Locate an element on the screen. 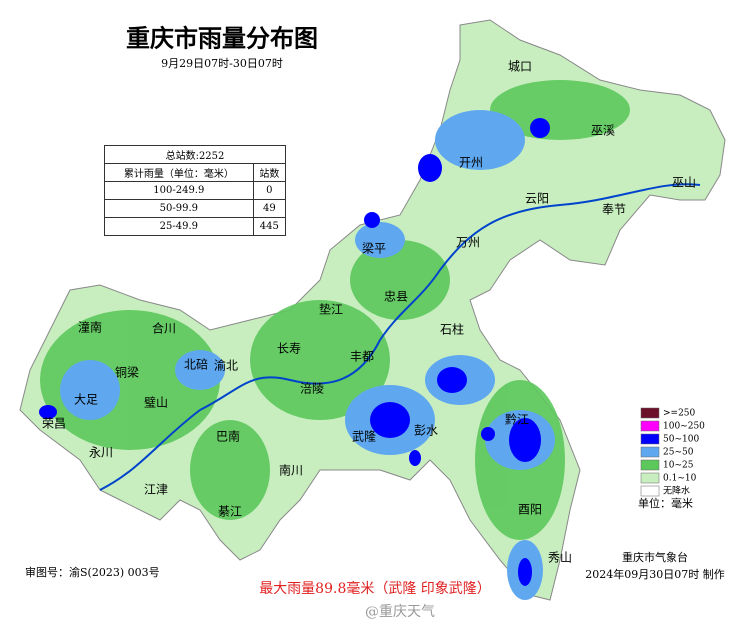  legend-label: 0.1~10 is located at coordinates (680, 479).